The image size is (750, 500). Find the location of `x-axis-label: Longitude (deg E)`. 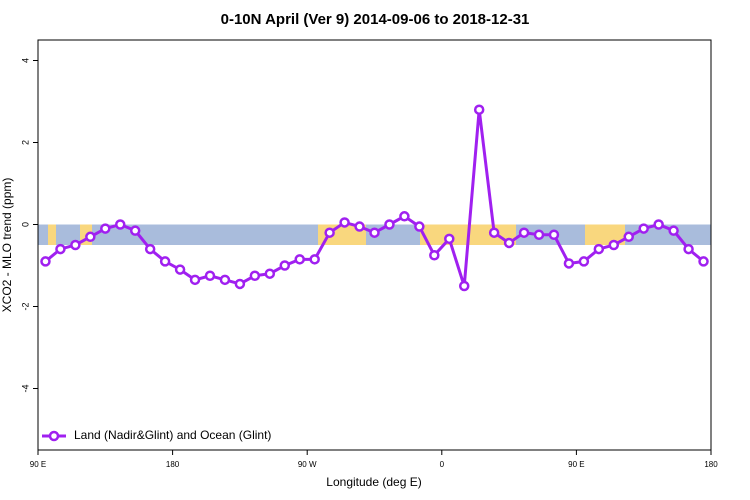

x-axis-label: Longitude (deg E) is located at coordinates (373, 482).